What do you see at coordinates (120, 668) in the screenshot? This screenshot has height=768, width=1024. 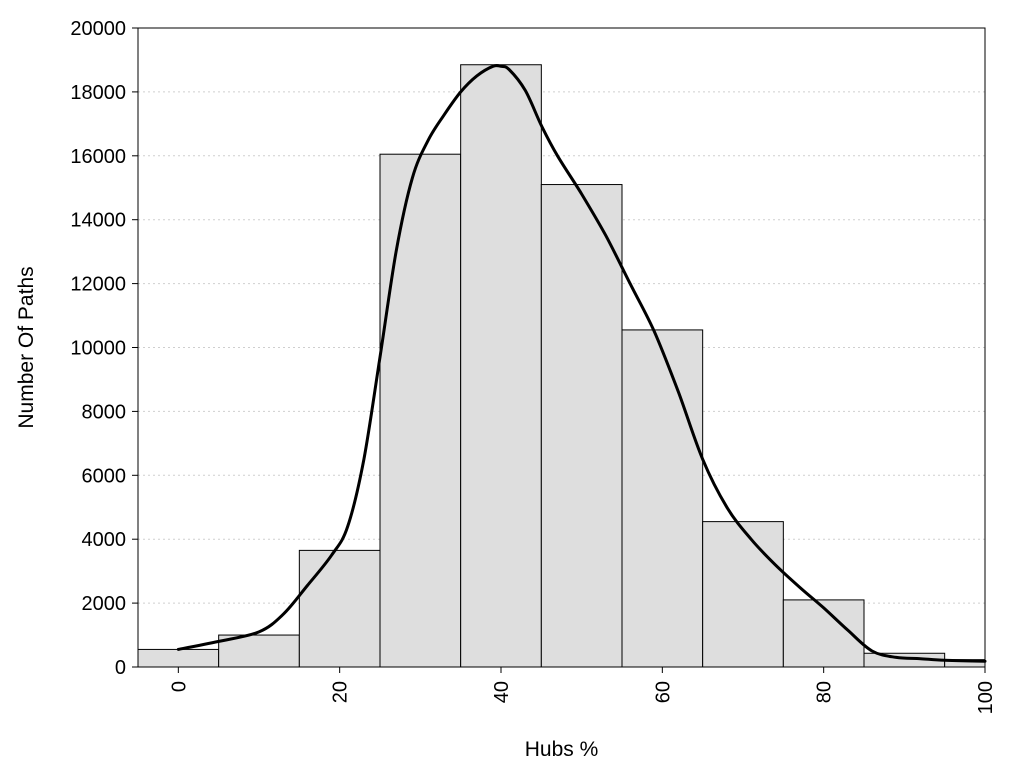 I see `y-tick-label: 0` at bounding box center [120, 668].